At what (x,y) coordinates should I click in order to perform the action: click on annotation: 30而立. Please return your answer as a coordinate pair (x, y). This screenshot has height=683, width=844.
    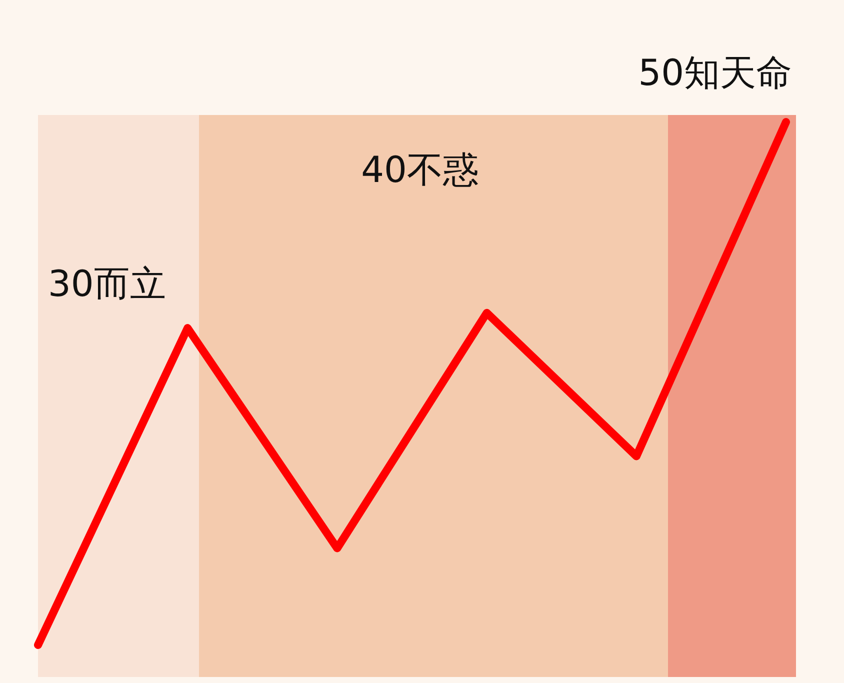
    Looking at the image, I should click on (107, 284).